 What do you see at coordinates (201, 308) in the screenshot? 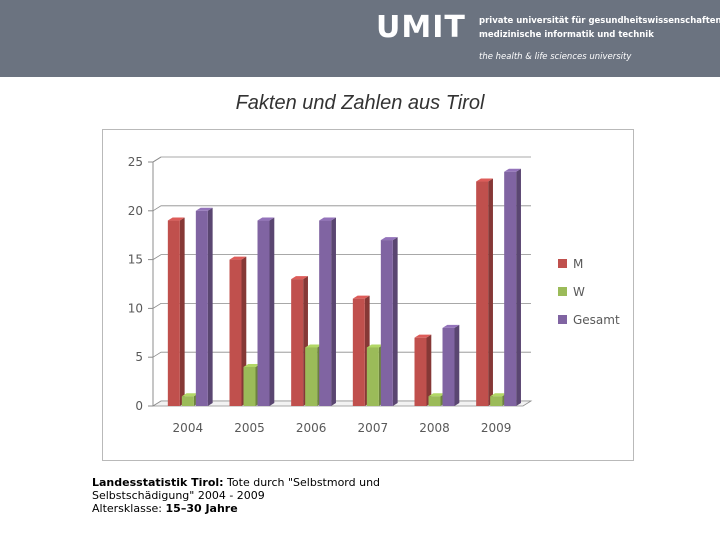
I see `bar-gesamt-2004` at bounding box center [201, 308].